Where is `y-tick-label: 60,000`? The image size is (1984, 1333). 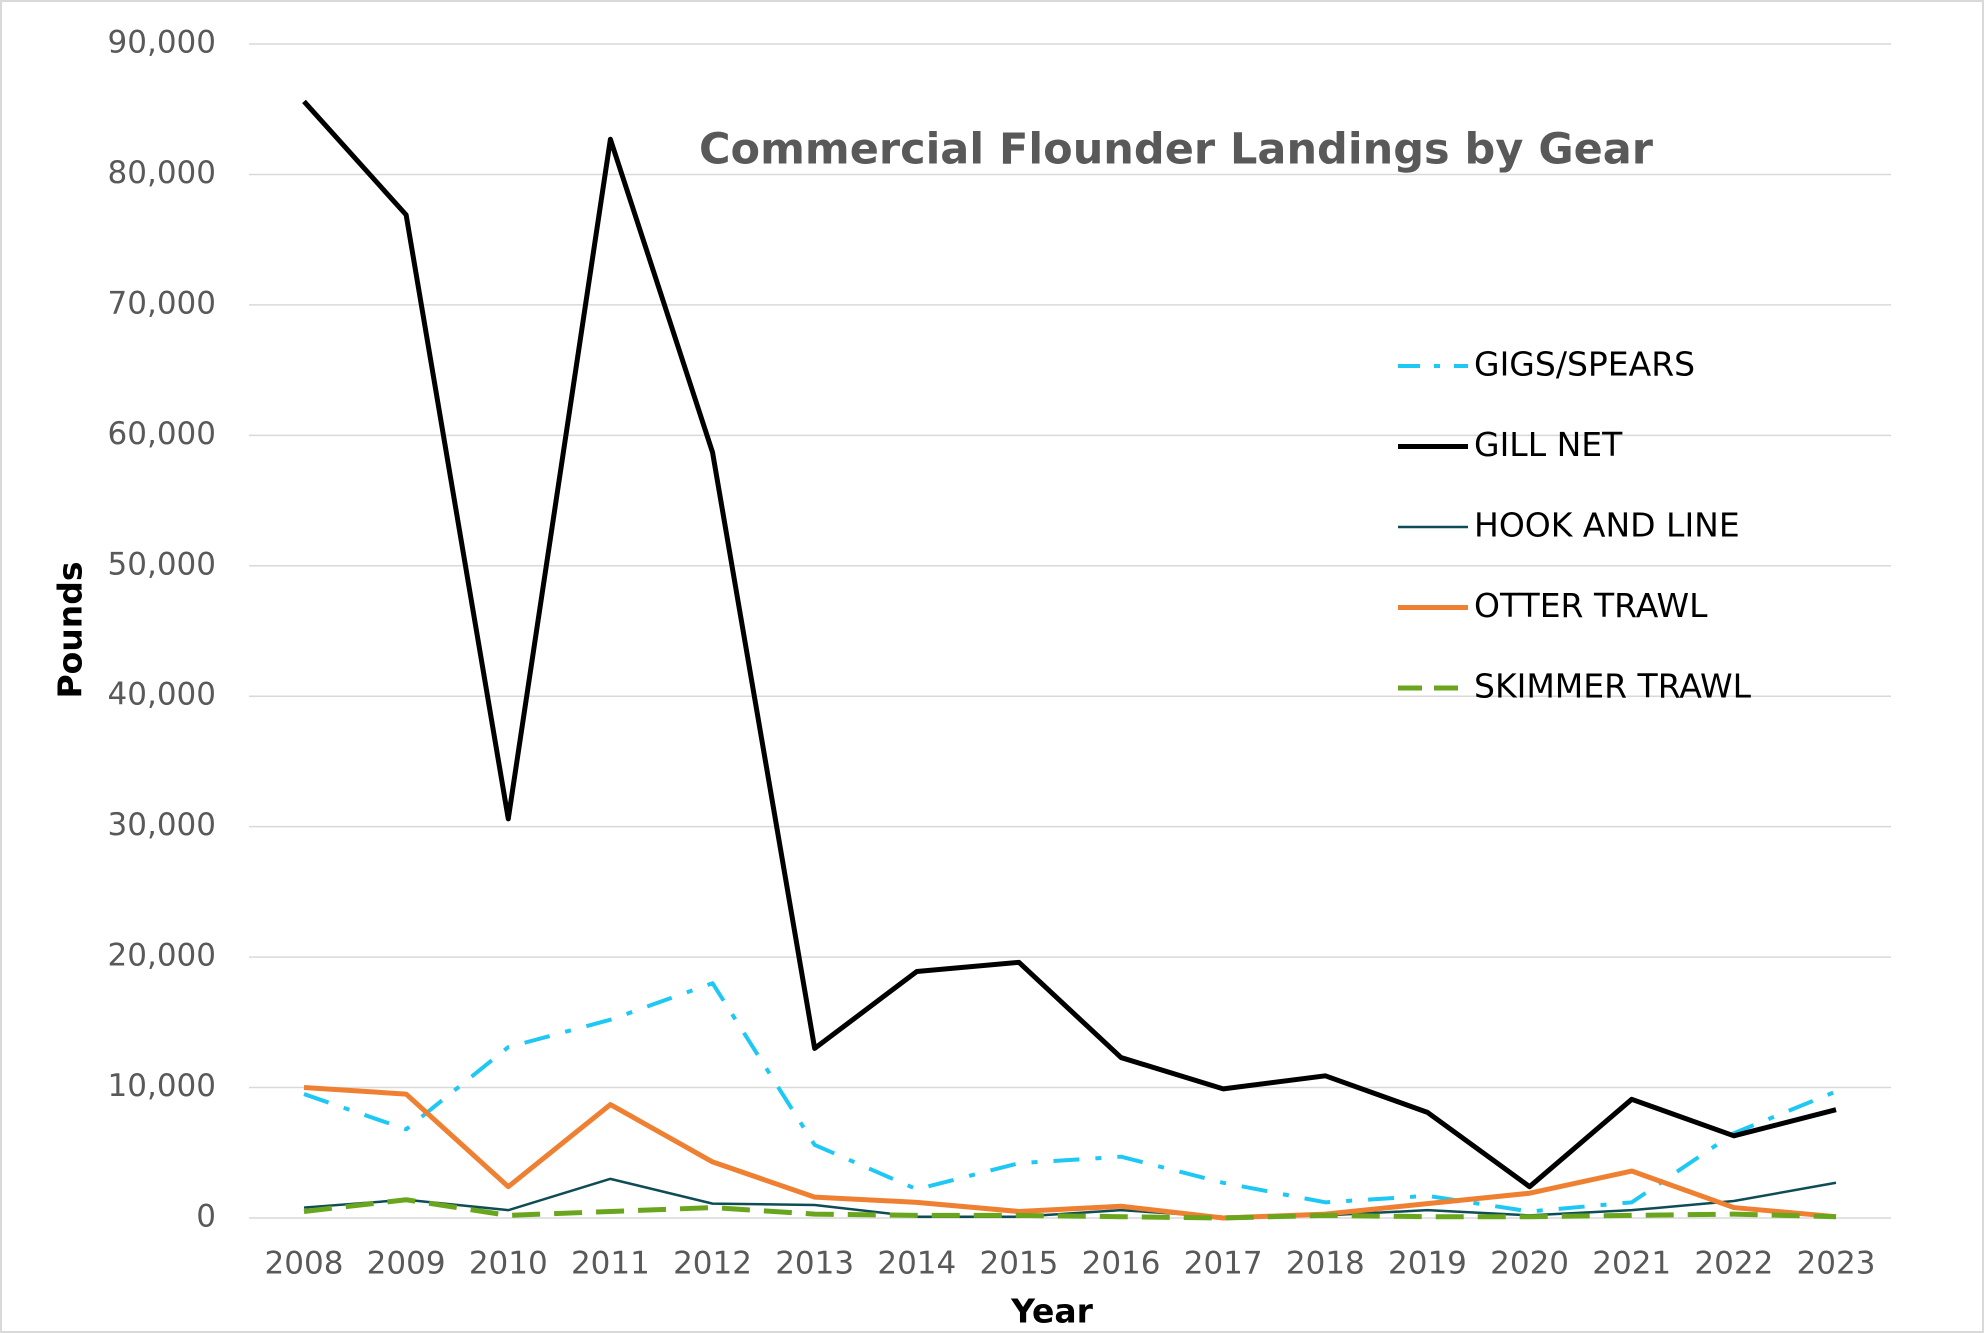
y-tick-label: 60,000 is located at coordinates (162, 434).